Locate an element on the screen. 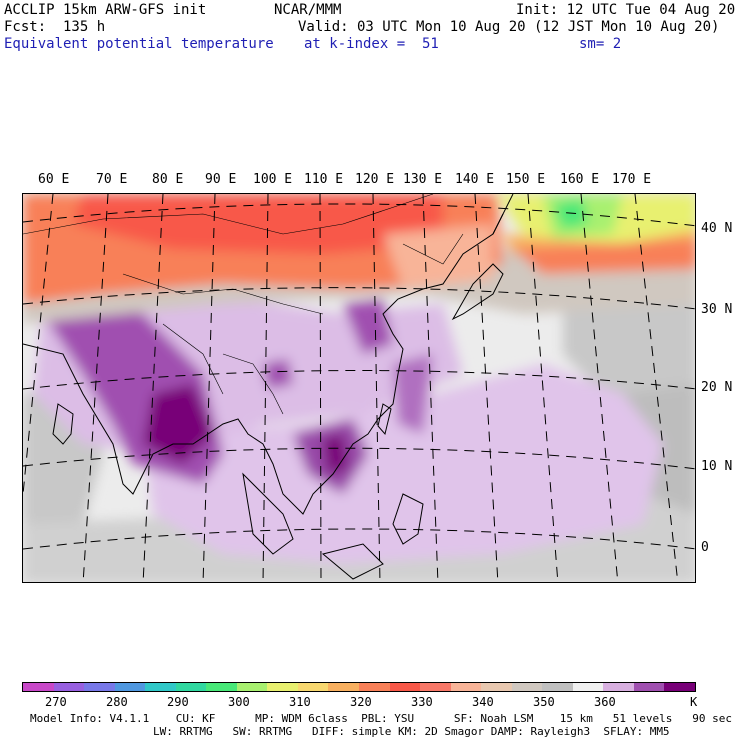  init-time: Init: 12 UTC Tue 04 Aug 20 is located at coordinates (626, 10).